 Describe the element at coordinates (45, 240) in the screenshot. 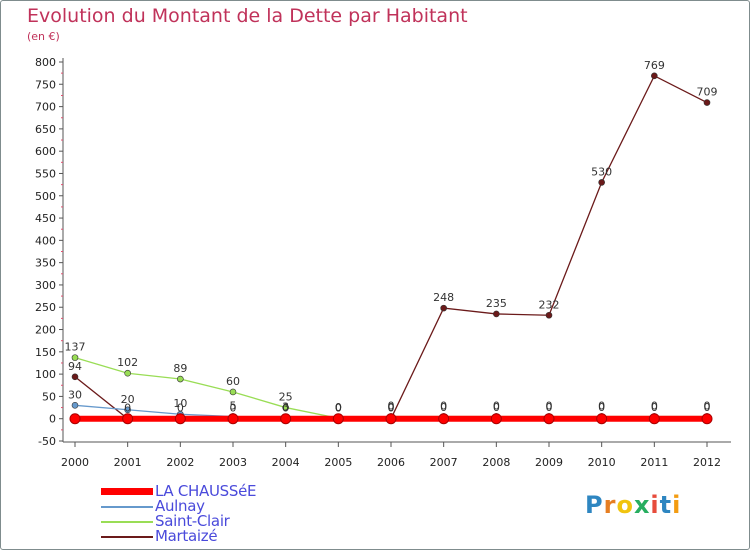

I see `y-tick-label: 400` at that location.